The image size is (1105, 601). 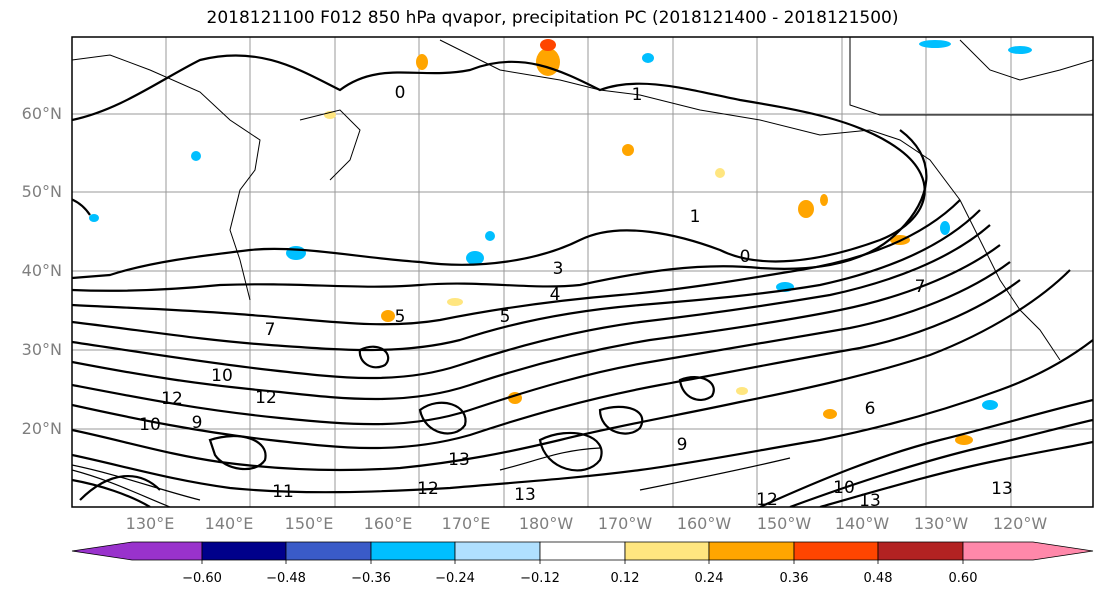 I want to click on lon-label: 180°W, so click(x=546, y=523).